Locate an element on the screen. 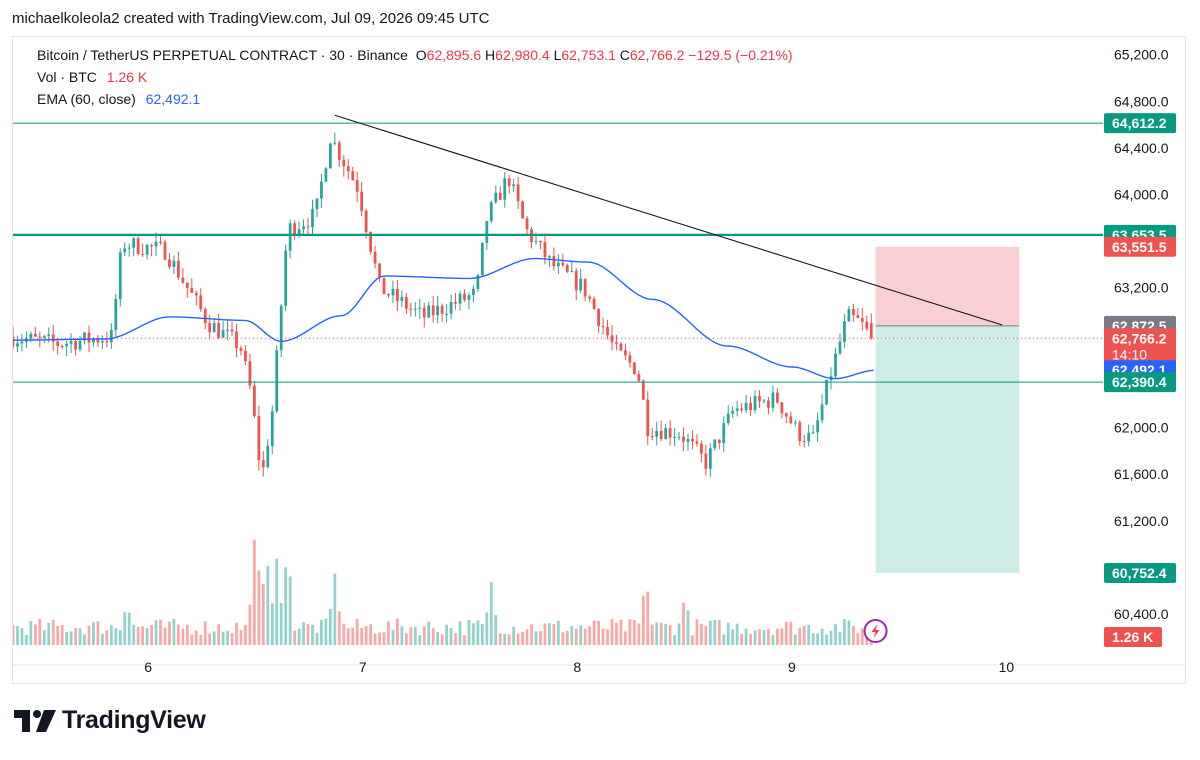  volume-legend: Vol · BTC 1.26 K is located at coordinates (92, 77).